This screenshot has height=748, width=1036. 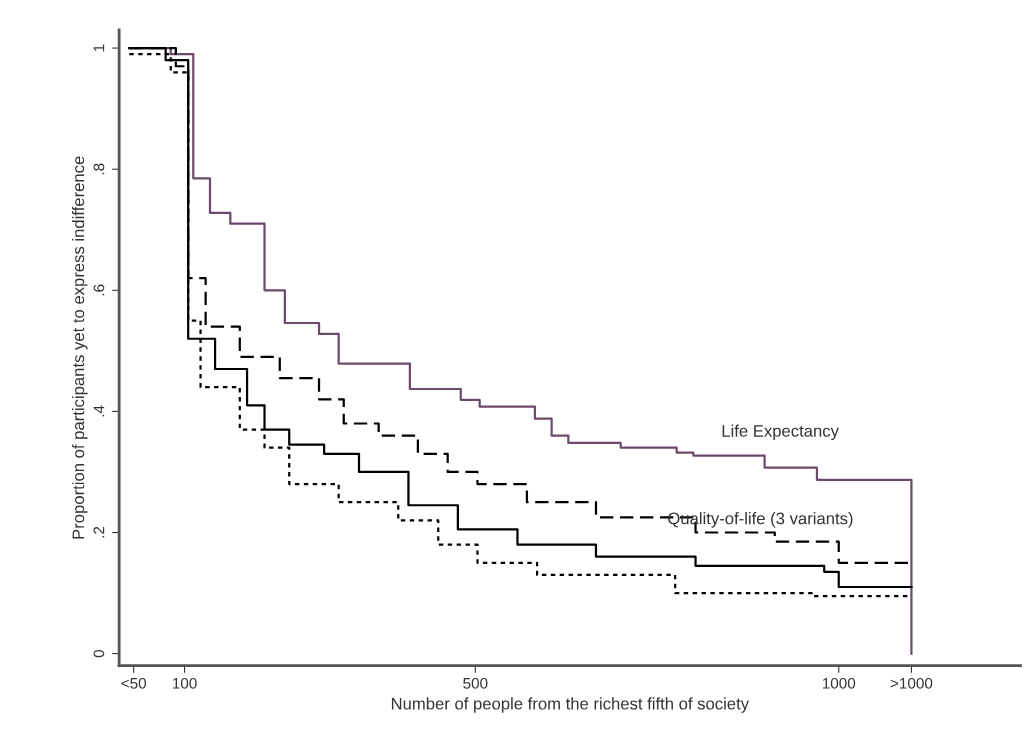 What do you see at coordinates (99, 653) in the screenshot?
I see `y-tick-label: 0` at bounding box center [99, 653].